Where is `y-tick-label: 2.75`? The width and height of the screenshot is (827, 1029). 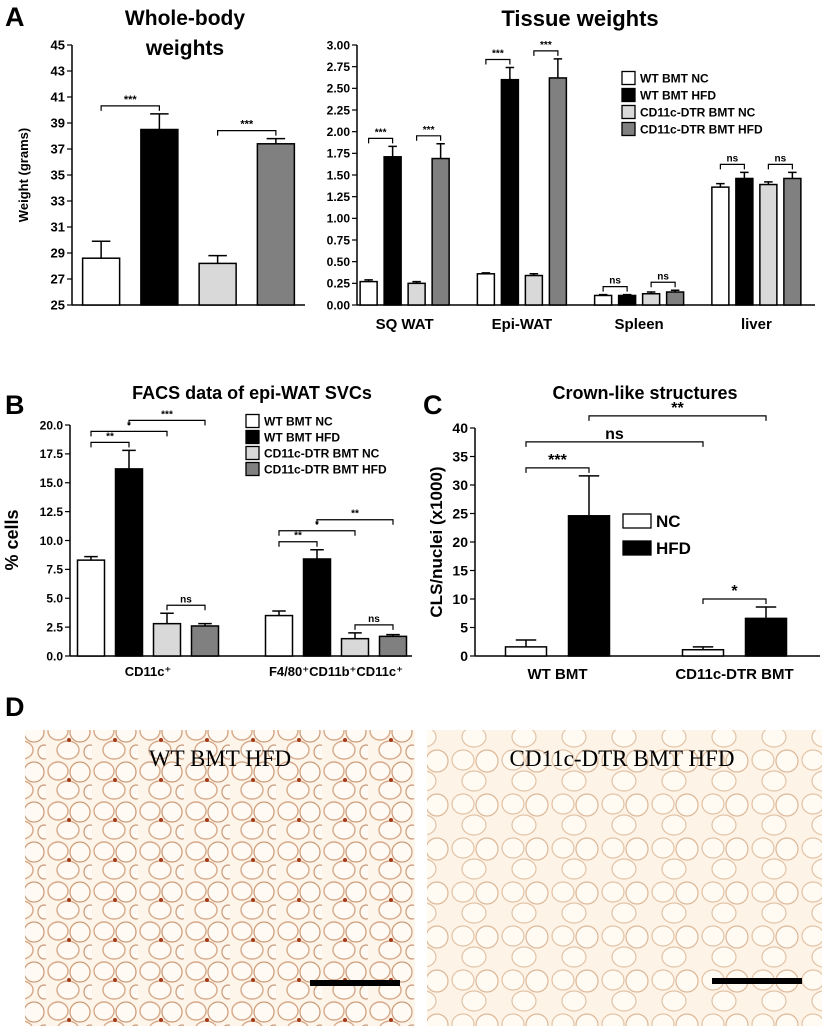 y-tick-label: 2.75 is located at coordinates (339, 67).